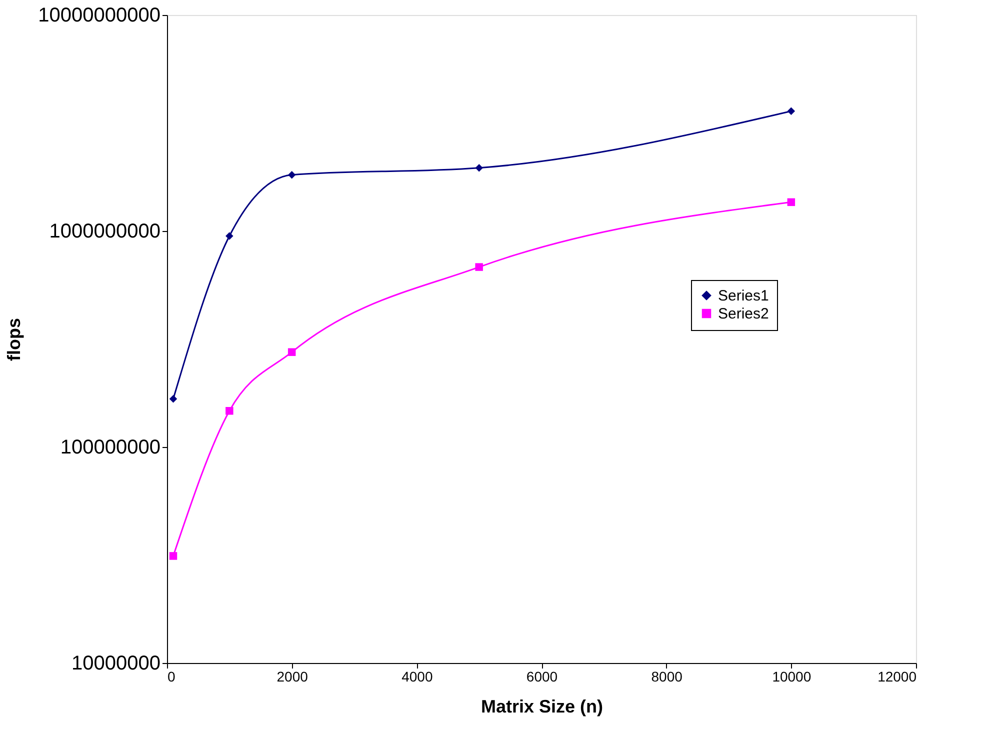 The image size is (983, 742). Describe the element at coordinates (104, 231) in the screenshot. I see `y-tick-label: 1000000000` at that location.